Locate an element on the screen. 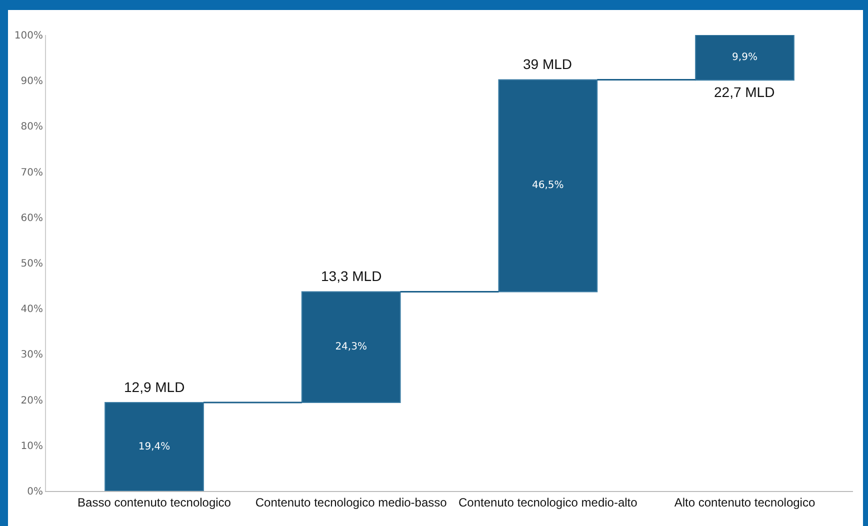 The image size is (868, 526). data-label: 46,5% is located at coordinates (548, 186).